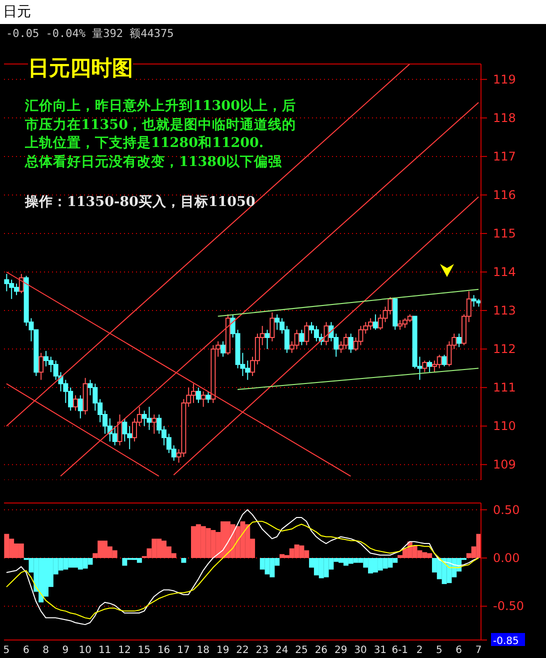  I want to click on x-tick-label: 26, so click(321, 650).